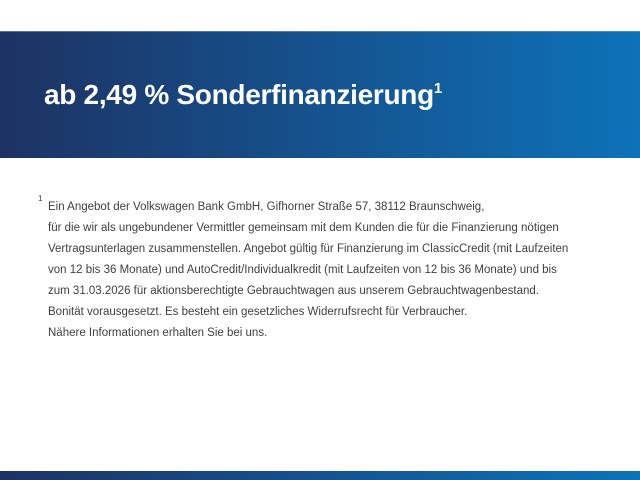 The height and width of the screenshot is (480, 640). Describe the element at coordinates (40, 198) in the screenshot. I see `footnote-marker: 1` at that location.